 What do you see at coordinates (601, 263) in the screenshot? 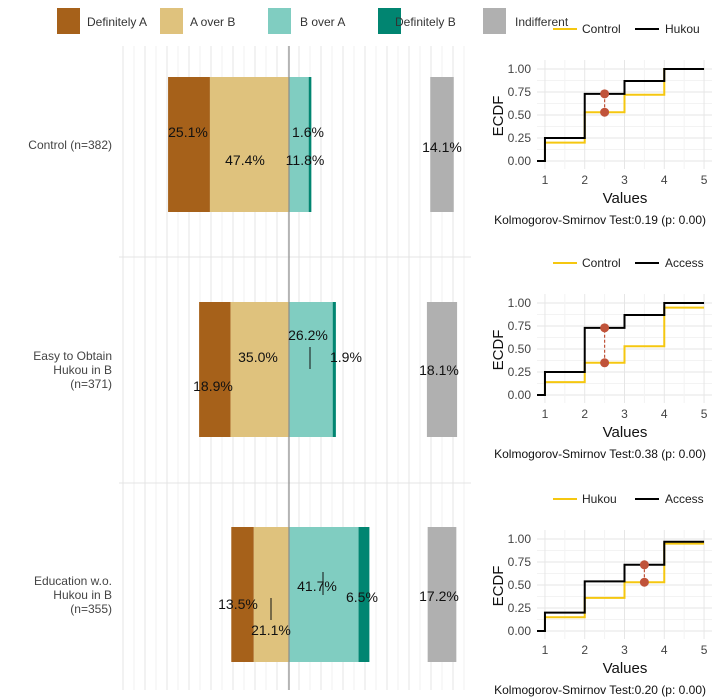
I see `legend-label: Control` at bounding box center [601, 263].